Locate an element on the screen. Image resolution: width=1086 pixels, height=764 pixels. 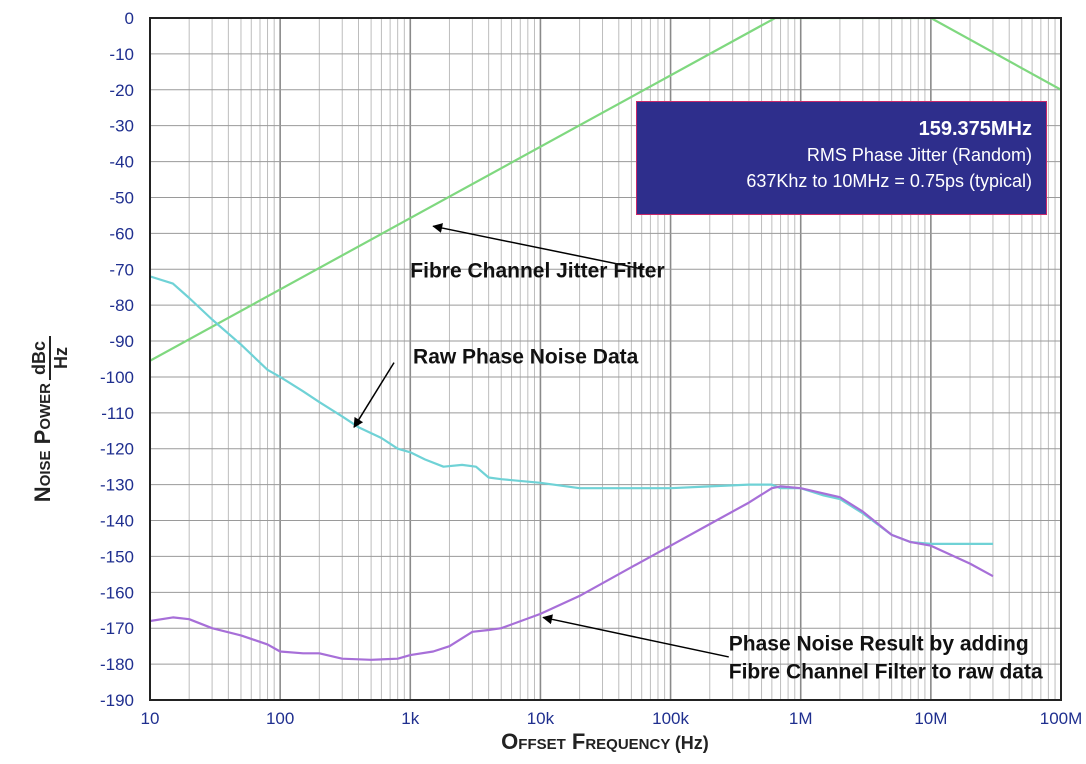
annotation-fibre-channel-jitter-filter: Fibre Channel Jitter Filter is located at coordinates (537, 252).